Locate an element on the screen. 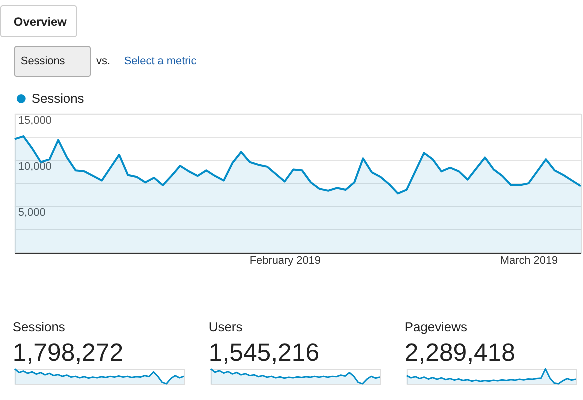 Image resolution: width=583 pixels, height=400 pixels. x-tick-label: February 2019 is located at coordinates (285, 261).